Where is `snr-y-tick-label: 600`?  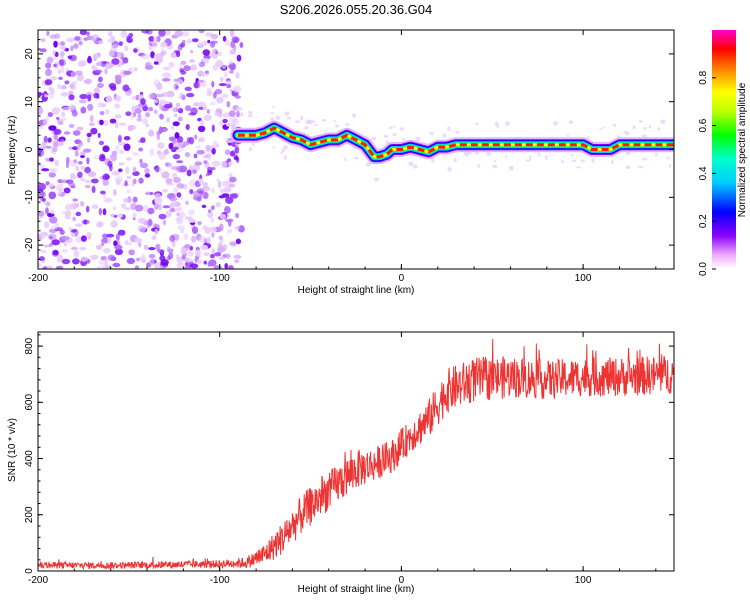 snr-y-tick-label: 600 is located at coordinates (29, 402).